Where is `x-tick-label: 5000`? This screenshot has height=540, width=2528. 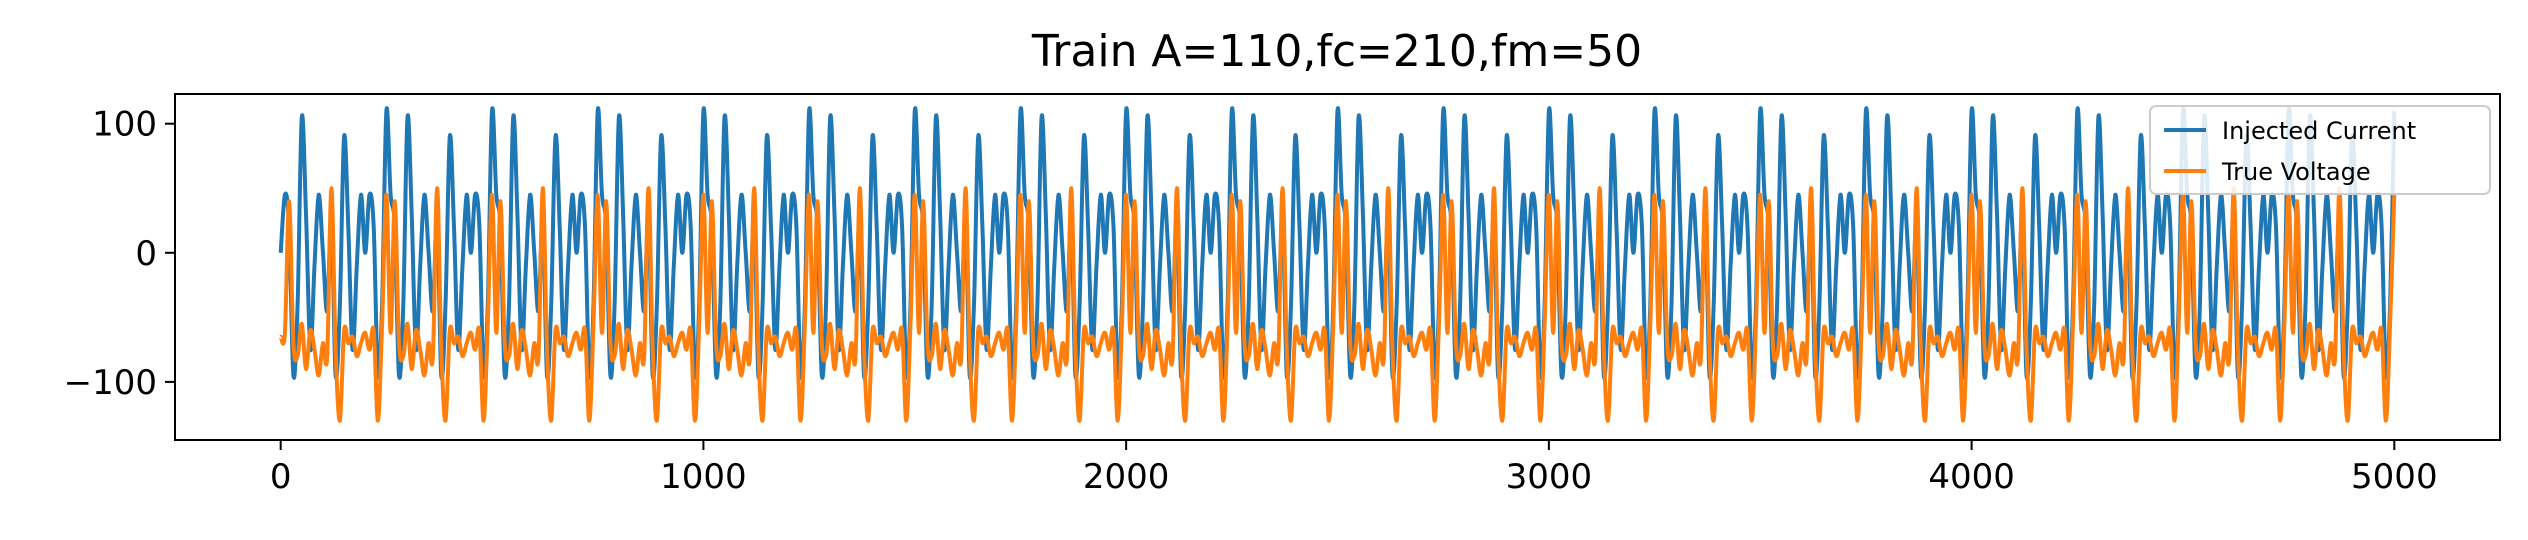
x-tick-label: 5000 is located at coordinates (2394, 477).